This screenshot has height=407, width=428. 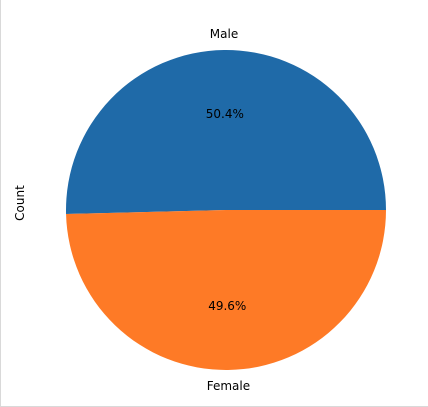 I want to click on slice-label-male: Male, so click(x=224, y=34).